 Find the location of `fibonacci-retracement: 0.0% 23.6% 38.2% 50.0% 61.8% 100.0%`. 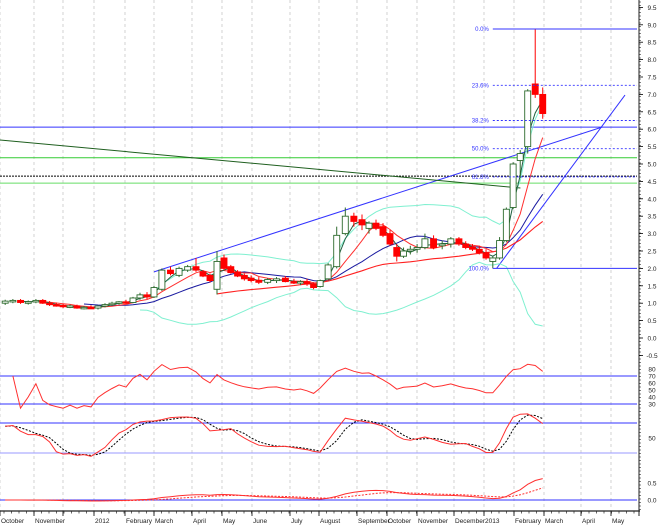

fibonacci-retracement: 0.0% 23.6% 38.2% 50.0% 61.8% 100.0% is located at coordinates (552, 149).